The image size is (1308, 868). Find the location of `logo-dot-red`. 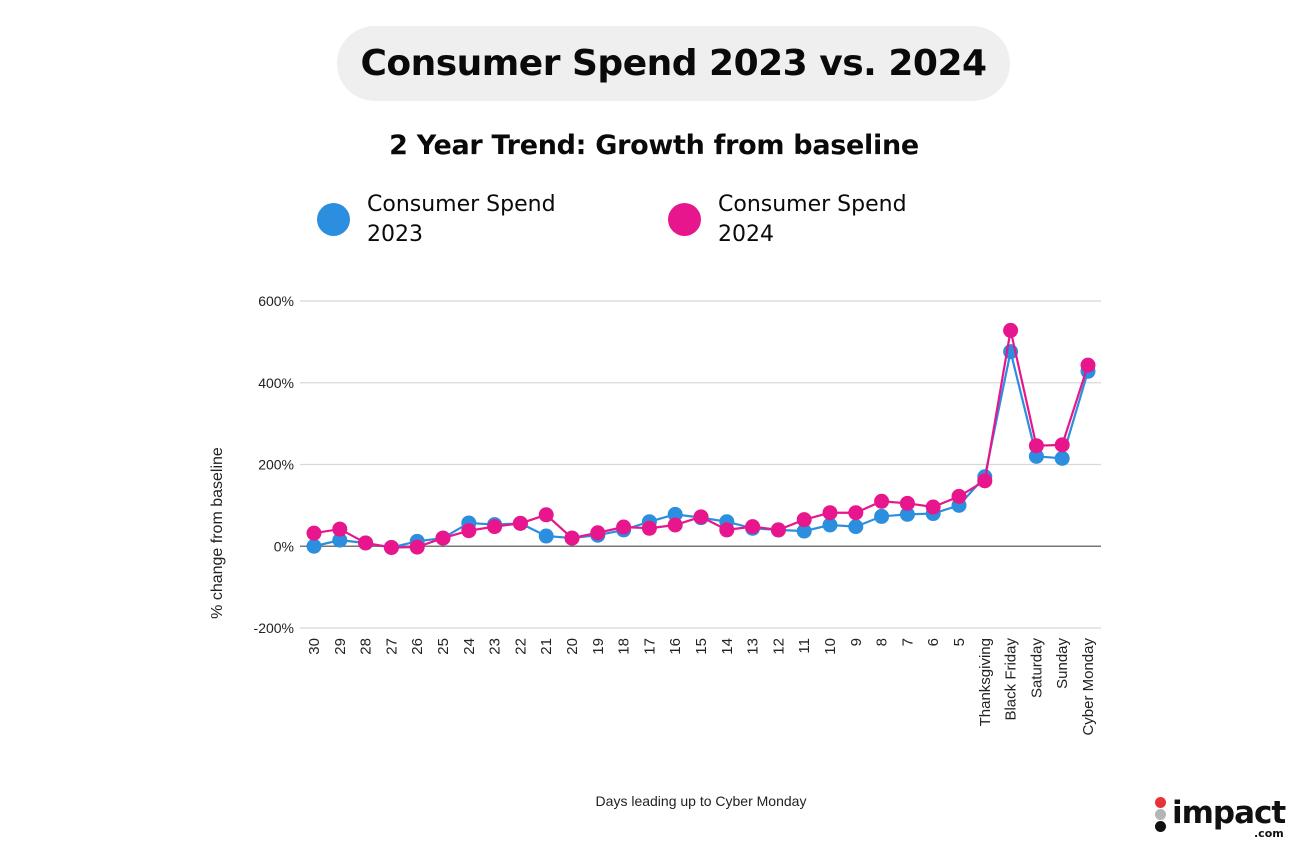

logo-dot-red is located at coordinates (1160, 802).